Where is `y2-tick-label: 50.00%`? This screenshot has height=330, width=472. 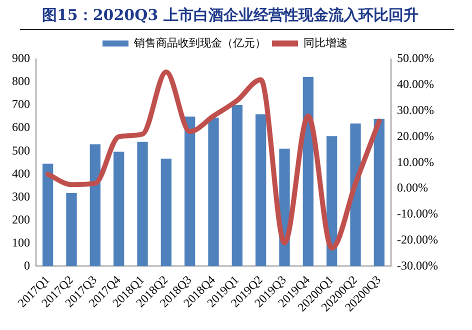
y2-tick-label: 50.00% is located at coordinates (415, 58).